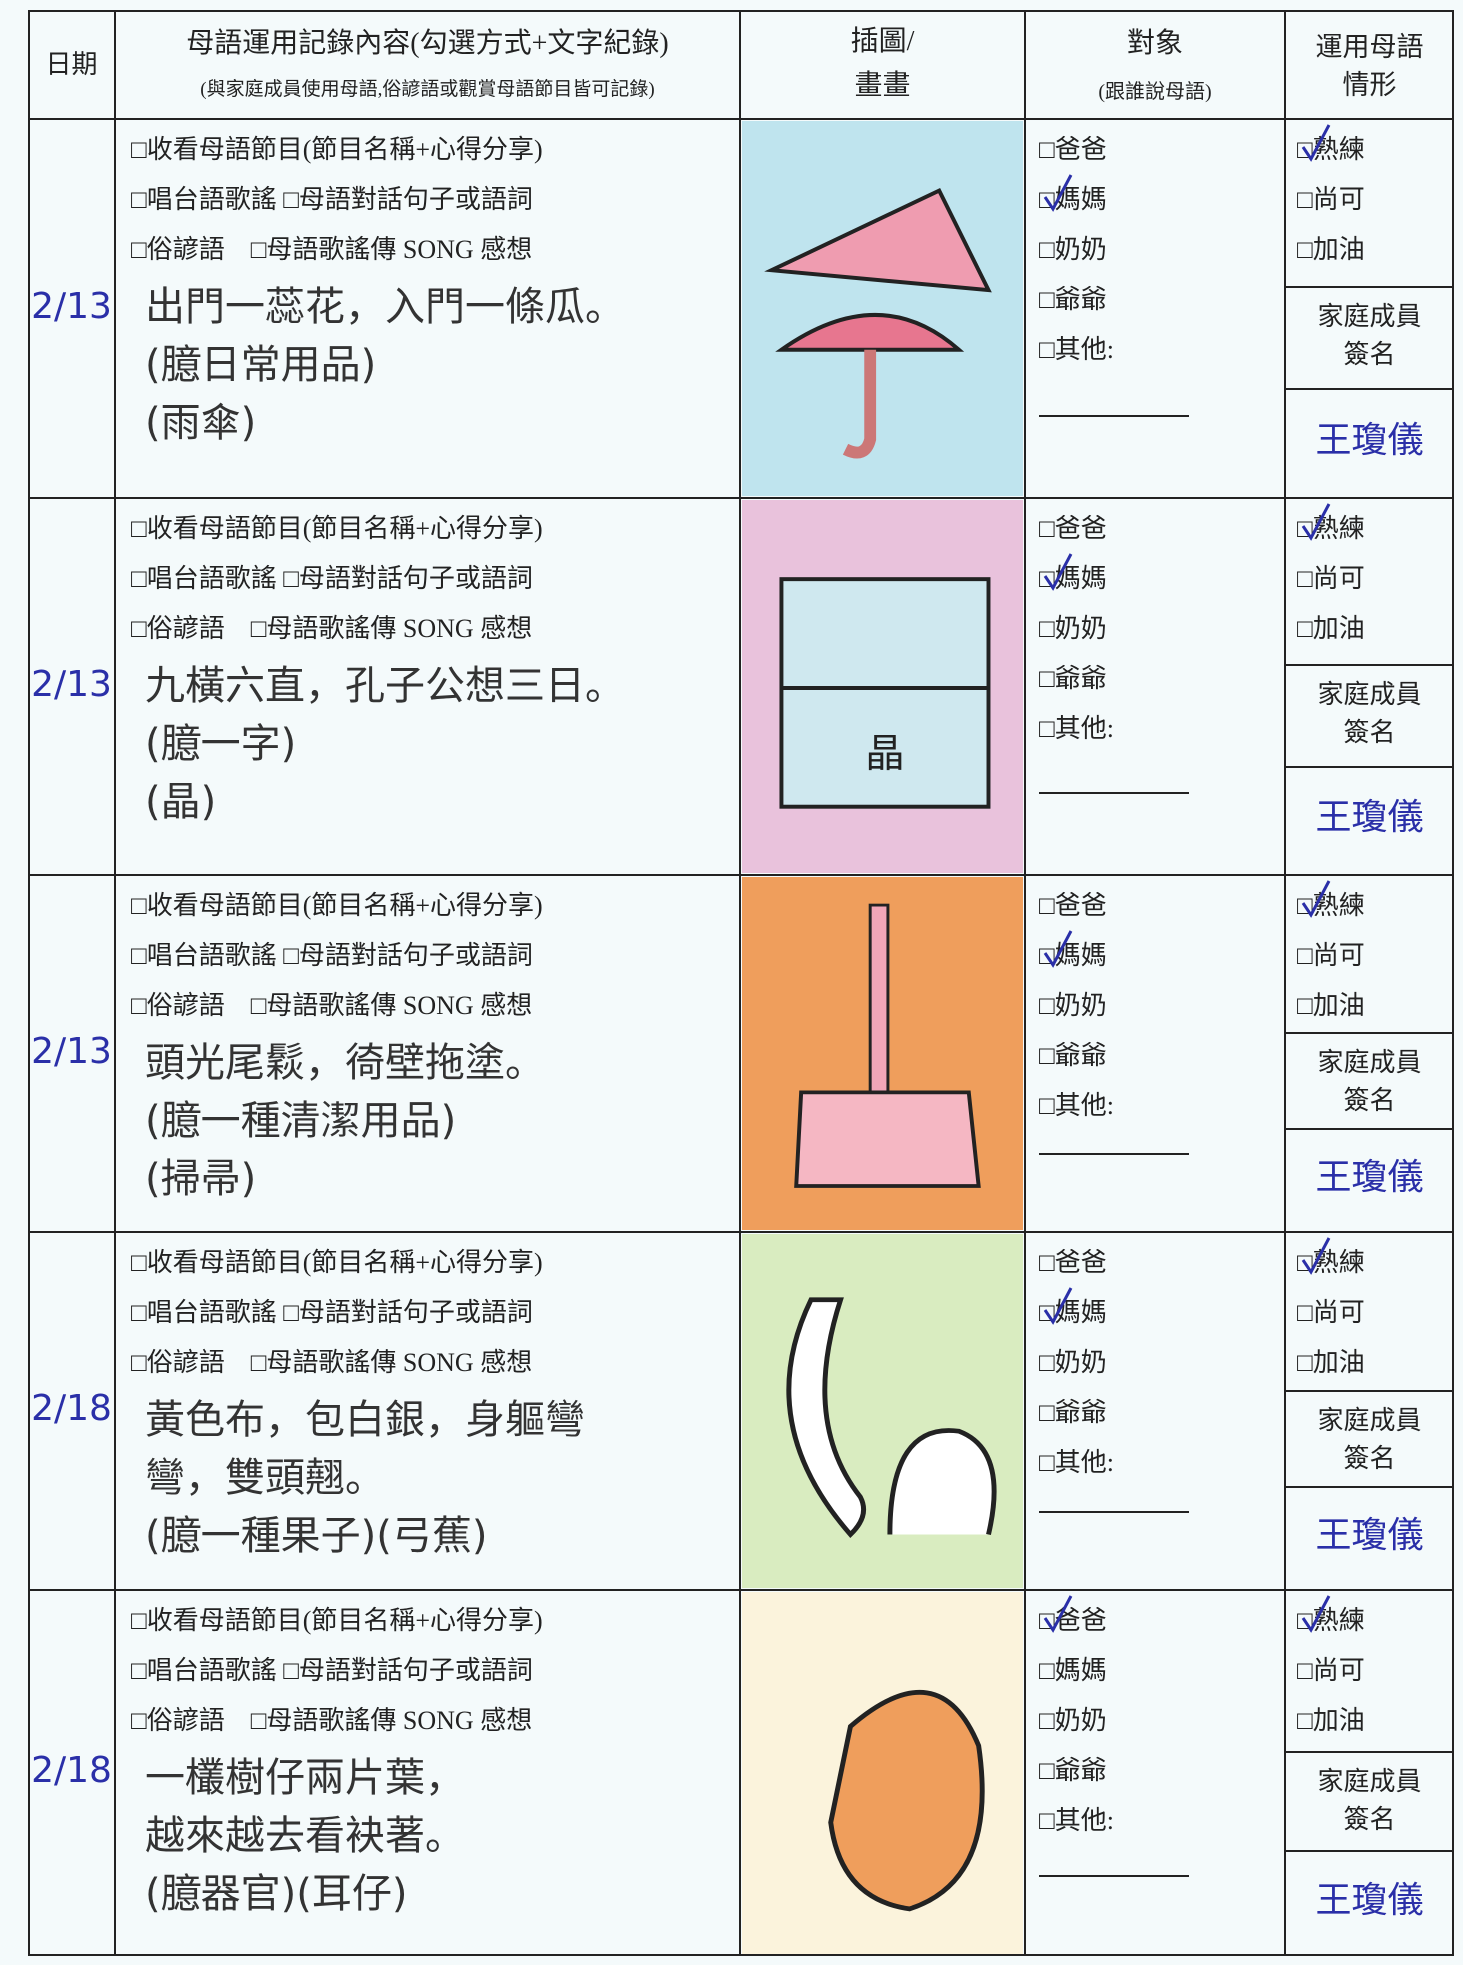  Describe the element at coordinates (221, 744) in the screenshot. I see `handwritten-line: (臆一字)` at that location.